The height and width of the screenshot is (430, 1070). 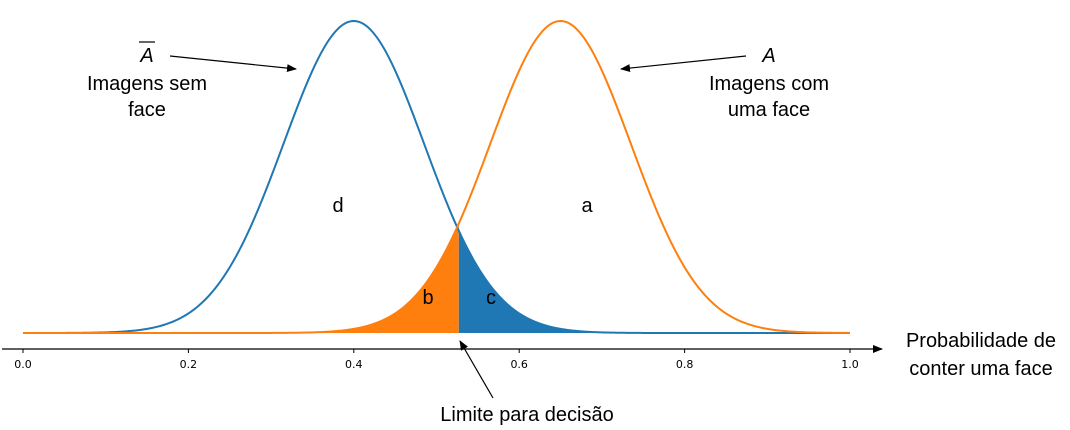 What do you see at coordinates (23, 364) in the screenshot?
I see `x-tick-label: 0.0` at bounding box center [23, 364].